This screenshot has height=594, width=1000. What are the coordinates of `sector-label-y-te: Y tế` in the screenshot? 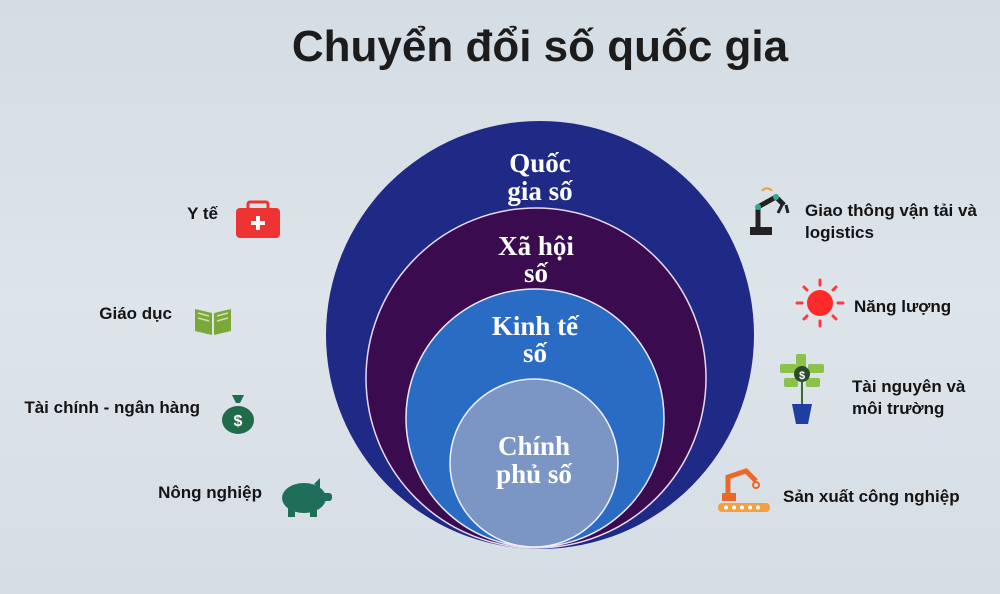 It's located at (202, 213).